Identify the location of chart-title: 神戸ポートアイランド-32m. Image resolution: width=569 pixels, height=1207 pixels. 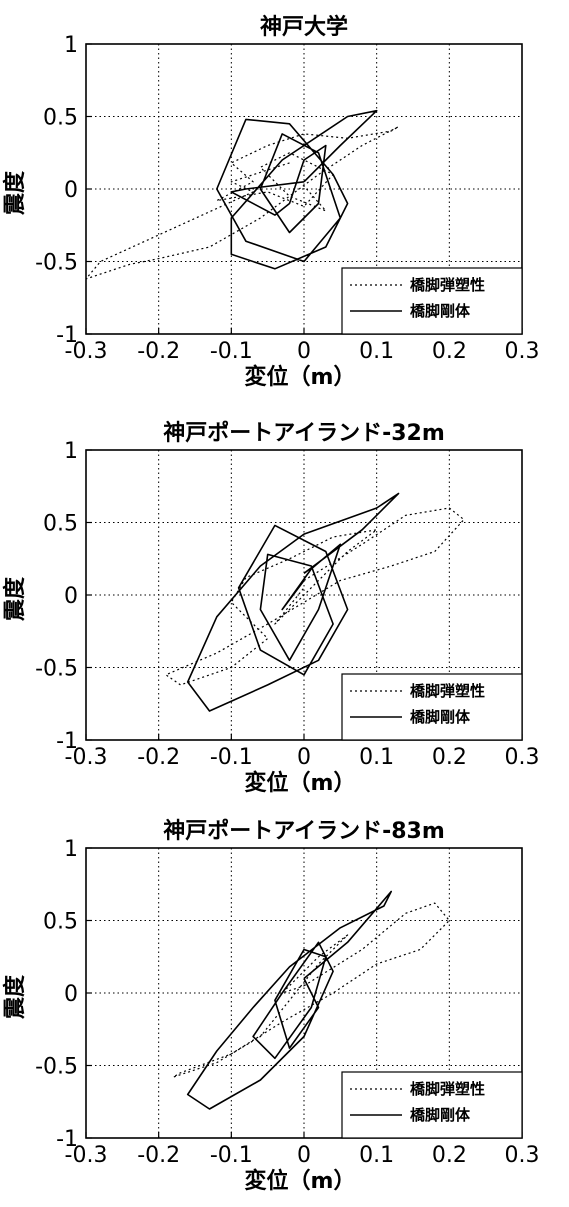
(304, 433).